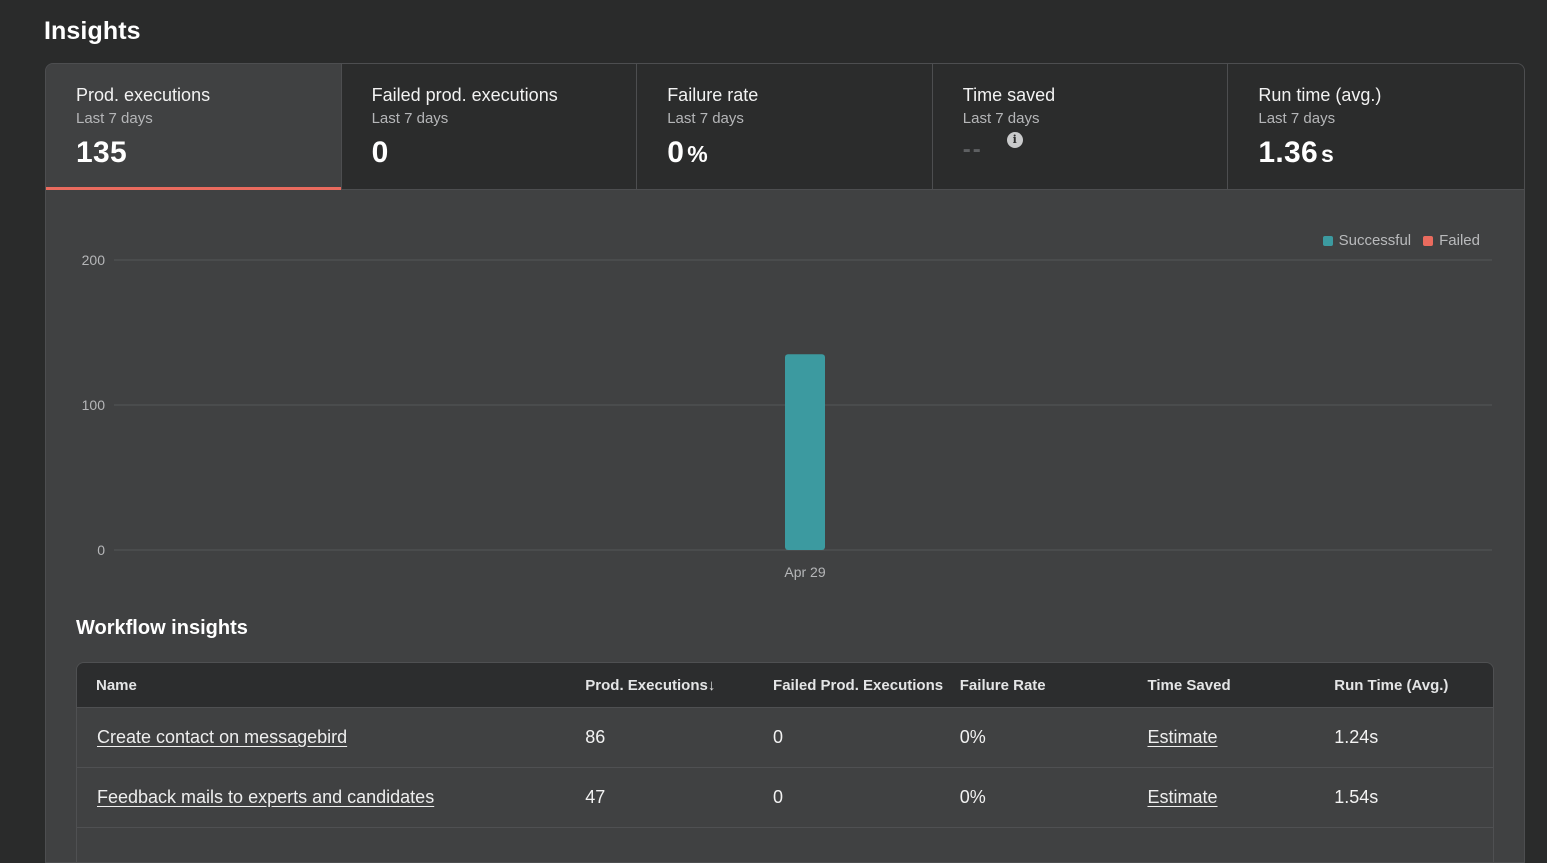 Image resolution: width=1547 pixels, height=863 pixels. I want to click on workflow-name-link: Feedback mails to experts and candidates, so click(266, 797).